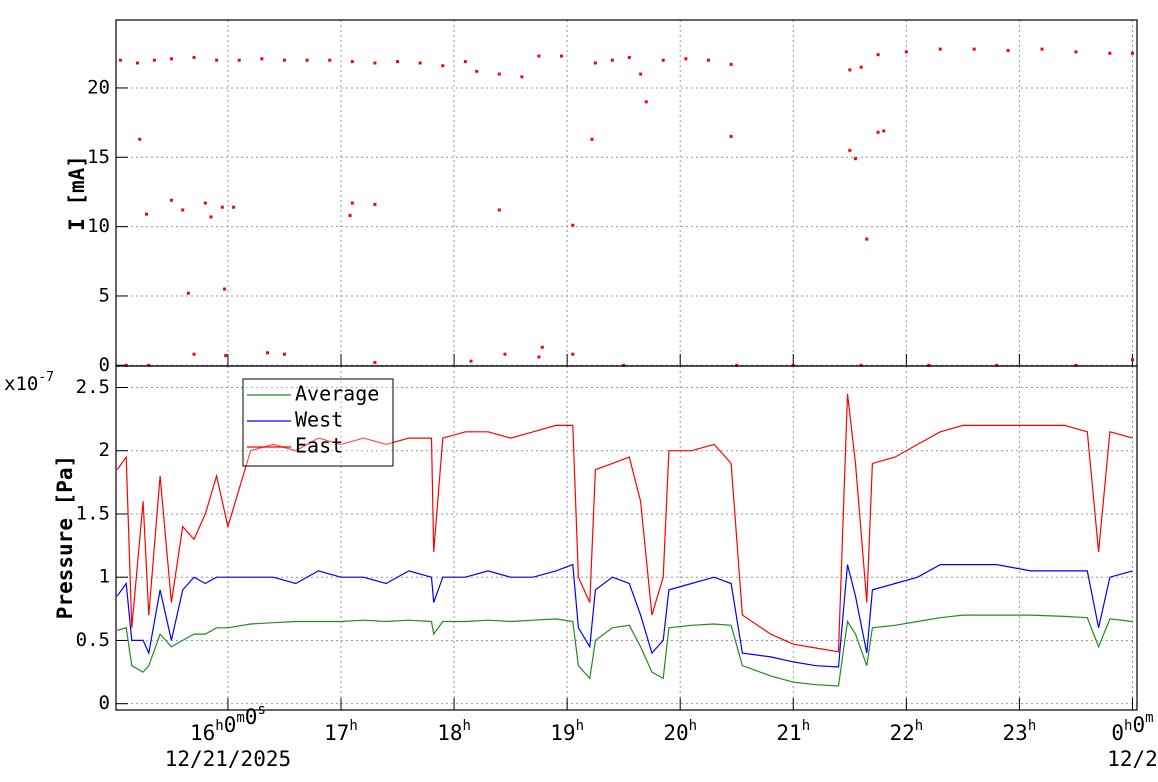 Image resolution: width=1158 pixels, height=782 pixels. I want to click on y-axis-title: I [mA], so click(77, 193).